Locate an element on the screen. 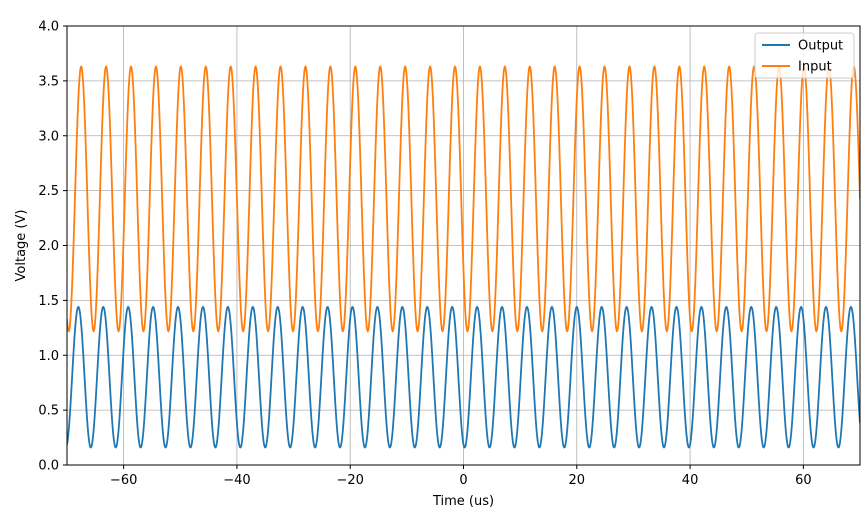 Image resolution: width=867 pixels, height=518 pixels. y-tick-label: 1.5 is located at coordinates (48, 301).